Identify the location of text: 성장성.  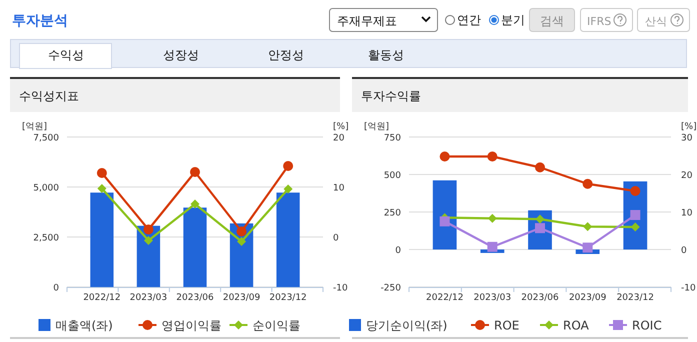
(181, 55).